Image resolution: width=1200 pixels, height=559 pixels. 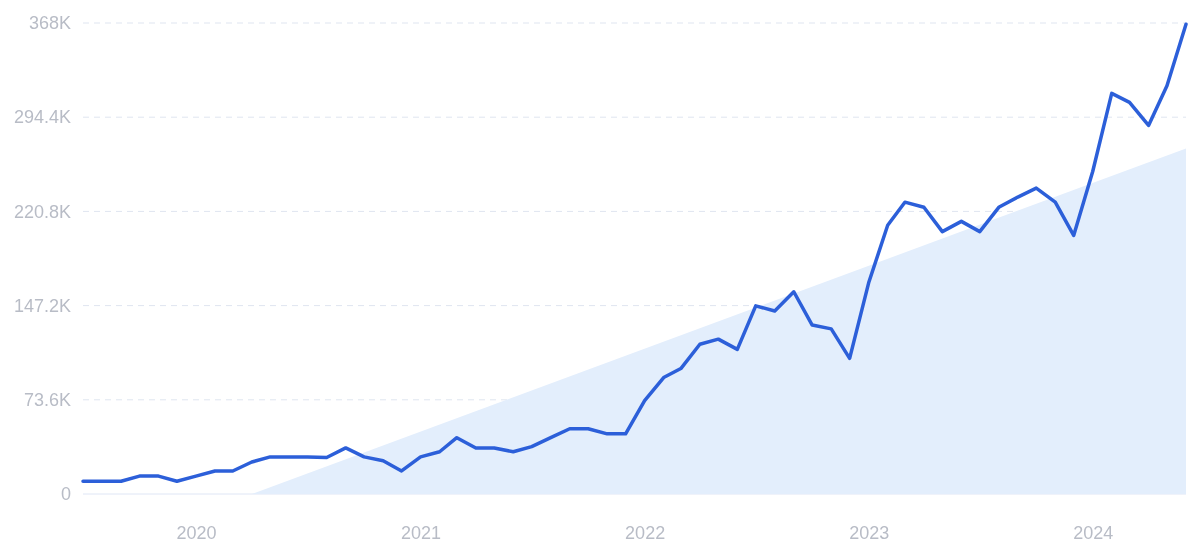 I want to click on y-tick-label: 147.2K, so click(x=42, y=305).